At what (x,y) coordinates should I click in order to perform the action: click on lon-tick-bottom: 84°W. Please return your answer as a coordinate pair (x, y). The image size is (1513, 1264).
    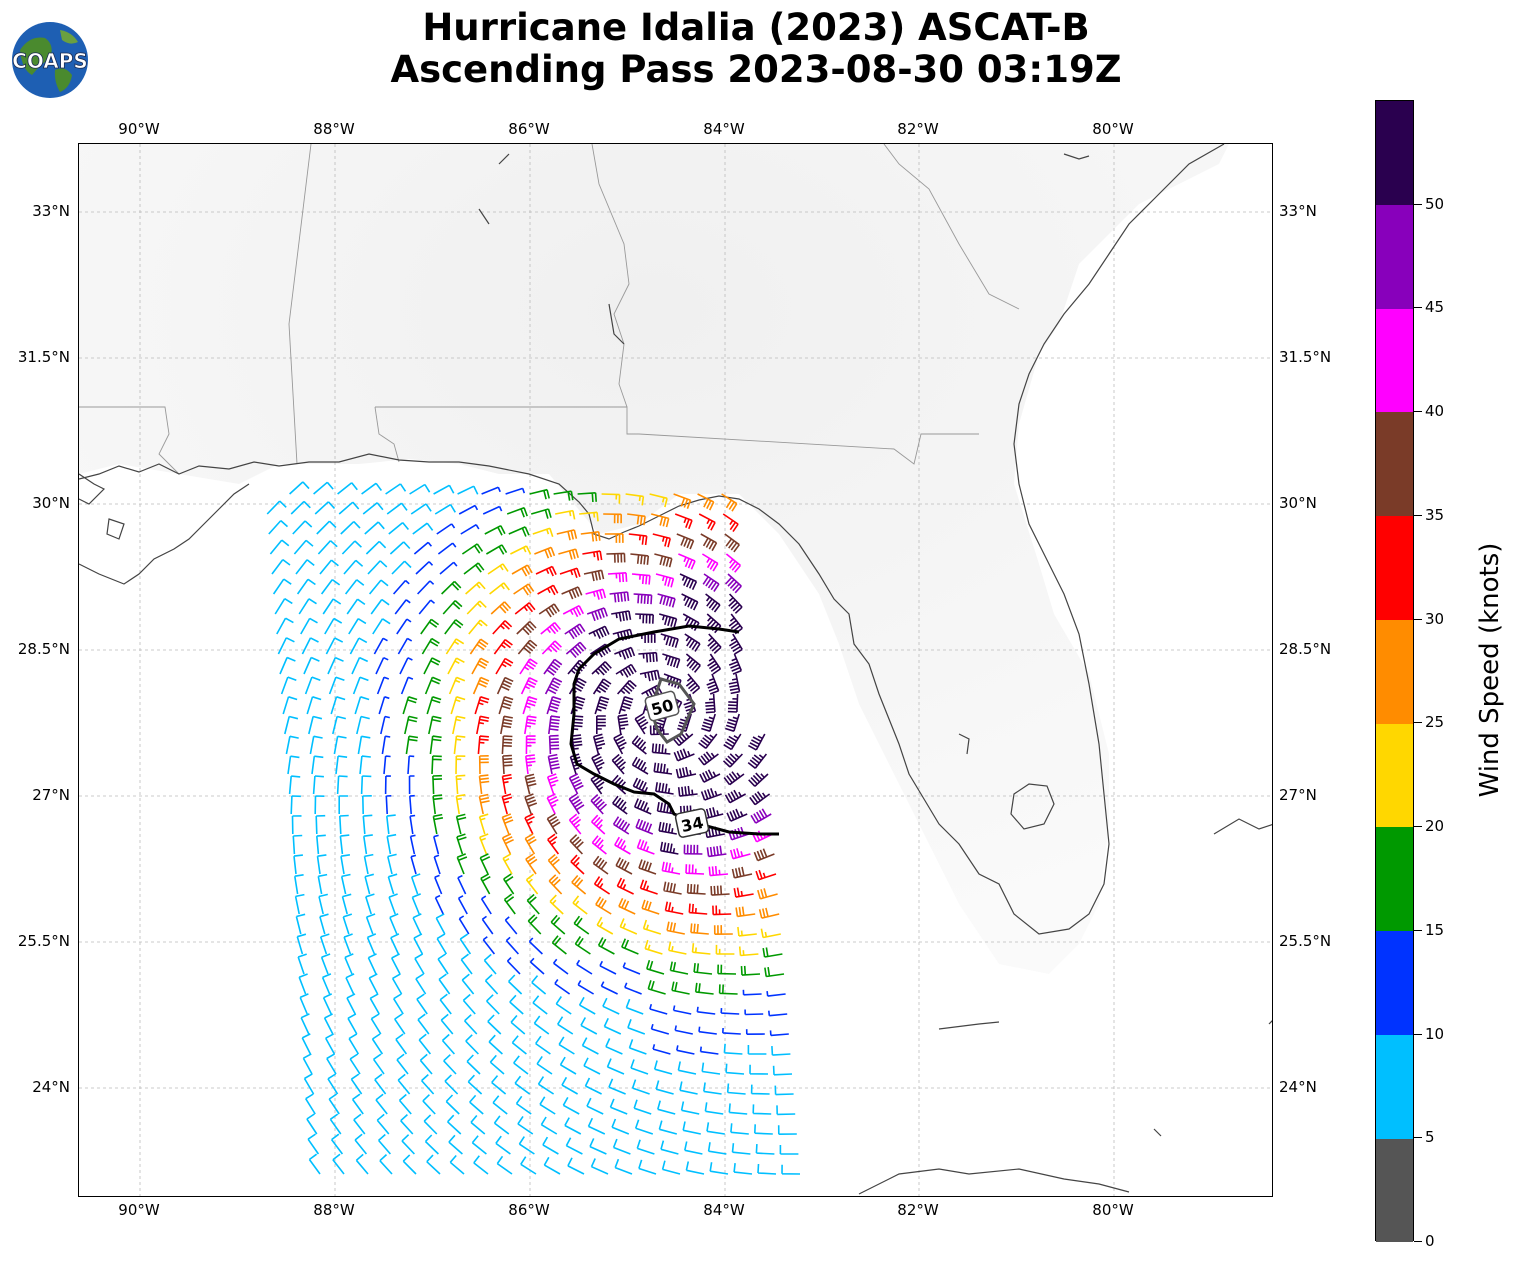
    Looking at the image, I should click on (724, 1210).